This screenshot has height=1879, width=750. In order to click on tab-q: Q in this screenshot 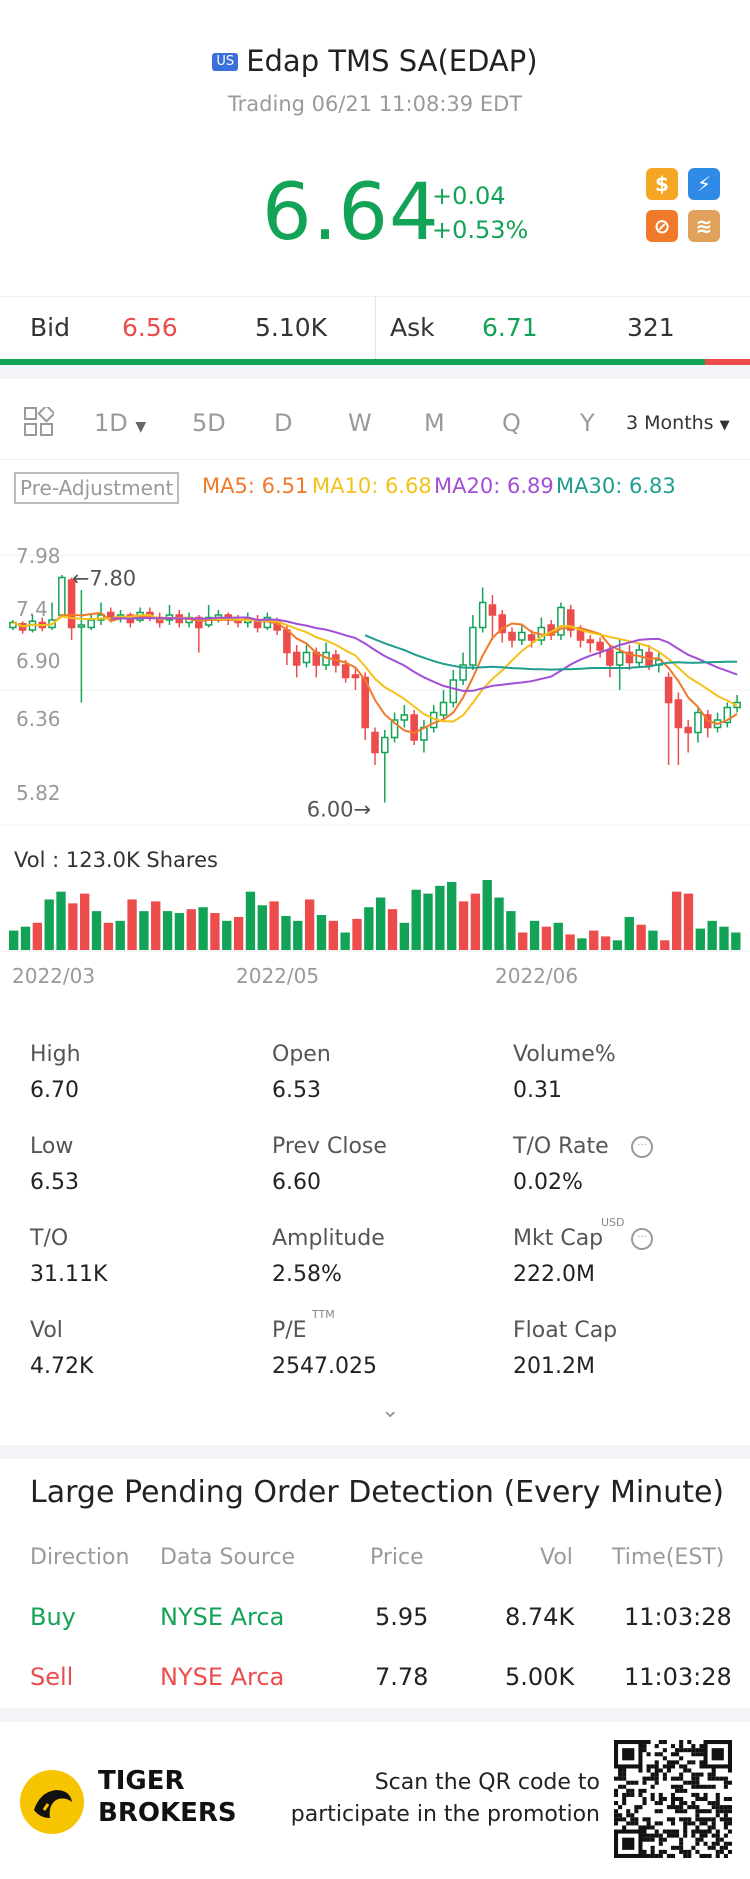, I will do `click(511, 423)`.